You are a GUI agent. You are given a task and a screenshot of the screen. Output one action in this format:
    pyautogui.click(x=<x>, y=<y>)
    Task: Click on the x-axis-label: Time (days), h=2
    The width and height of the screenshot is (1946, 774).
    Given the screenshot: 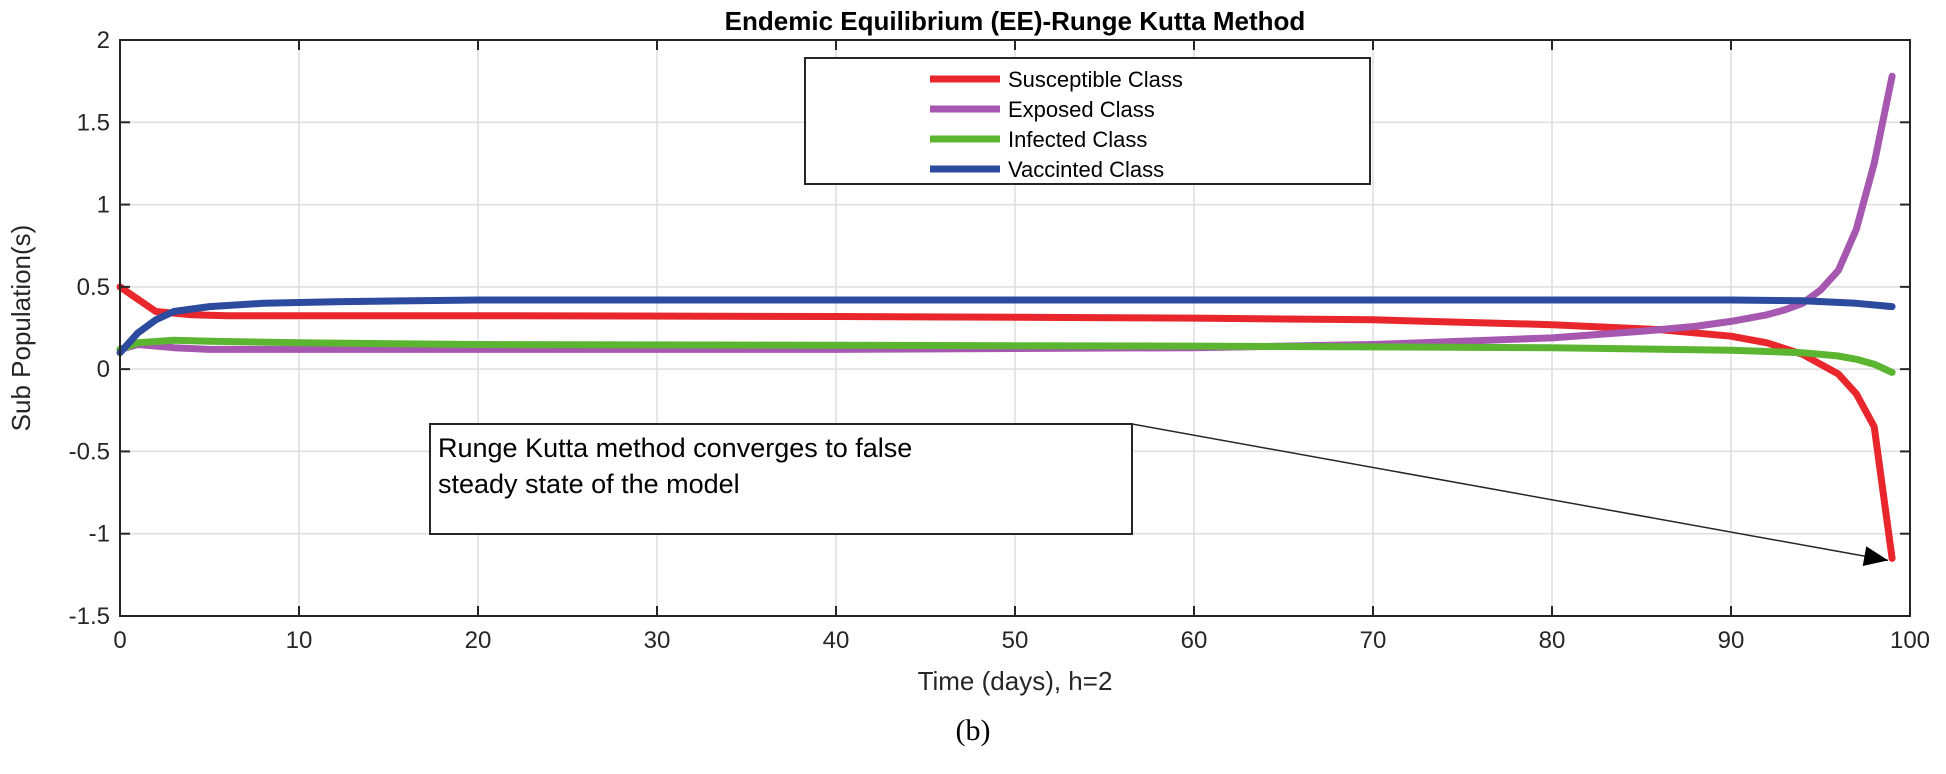 What is the action you would take?
    pyautogui.click(x=1015, y=681)
    